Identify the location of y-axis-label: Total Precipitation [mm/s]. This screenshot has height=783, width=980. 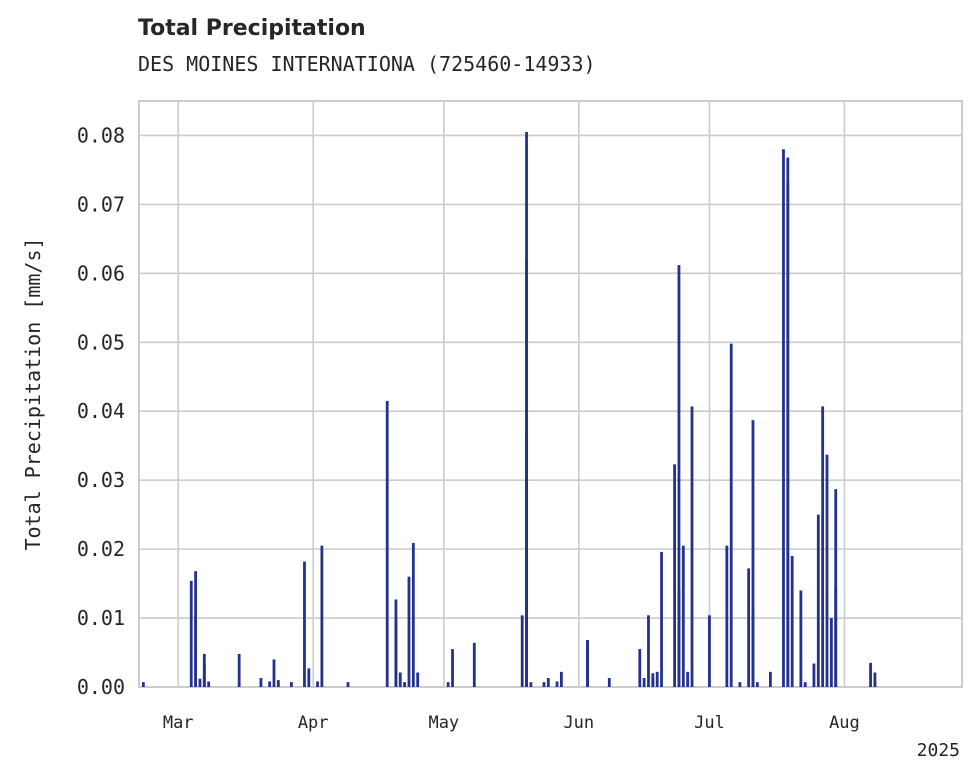
(33, 393).